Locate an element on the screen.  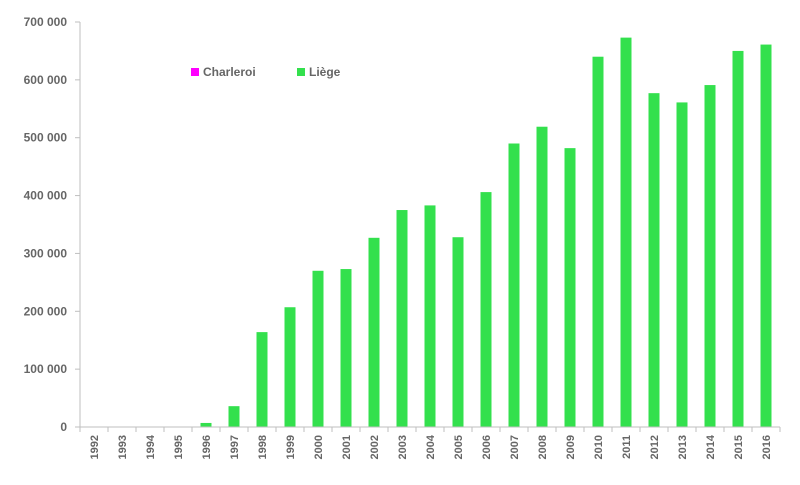
x-tick-label: 2015 is located at coordinates (739, 447).